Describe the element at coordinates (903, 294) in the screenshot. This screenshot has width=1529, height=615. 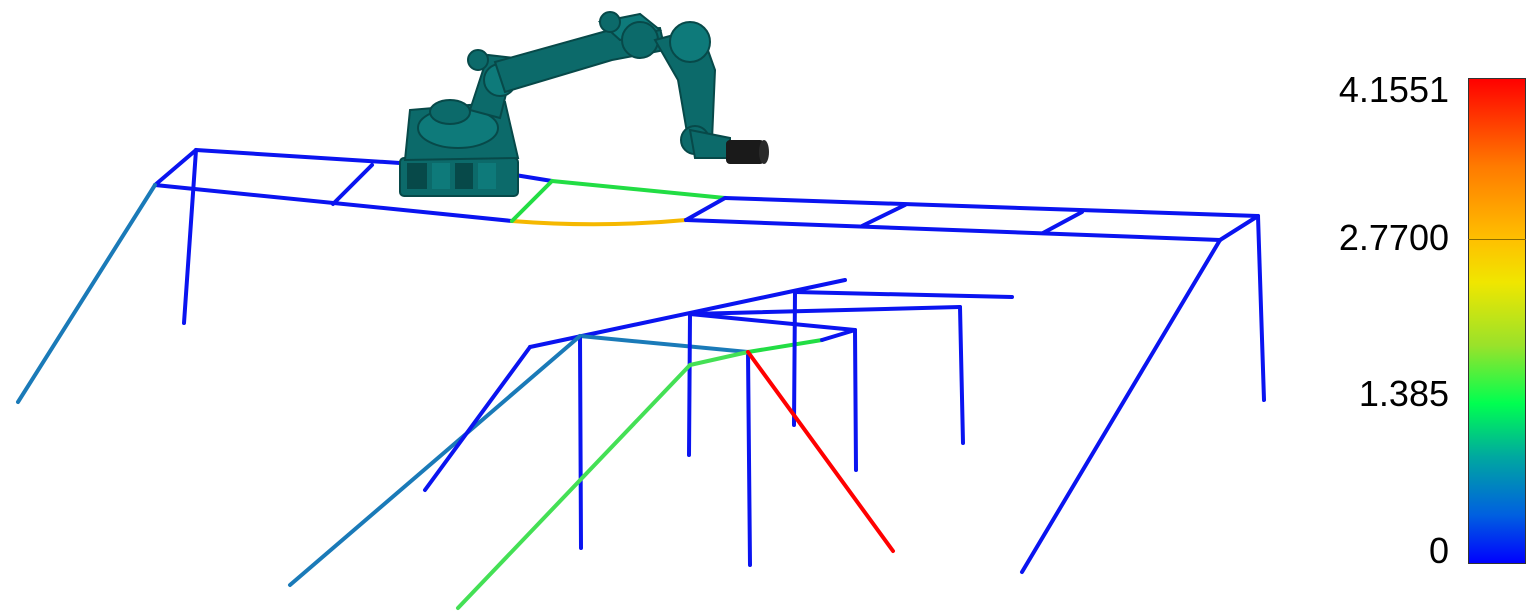
I see `front-frame-back-top-rail` at that location.